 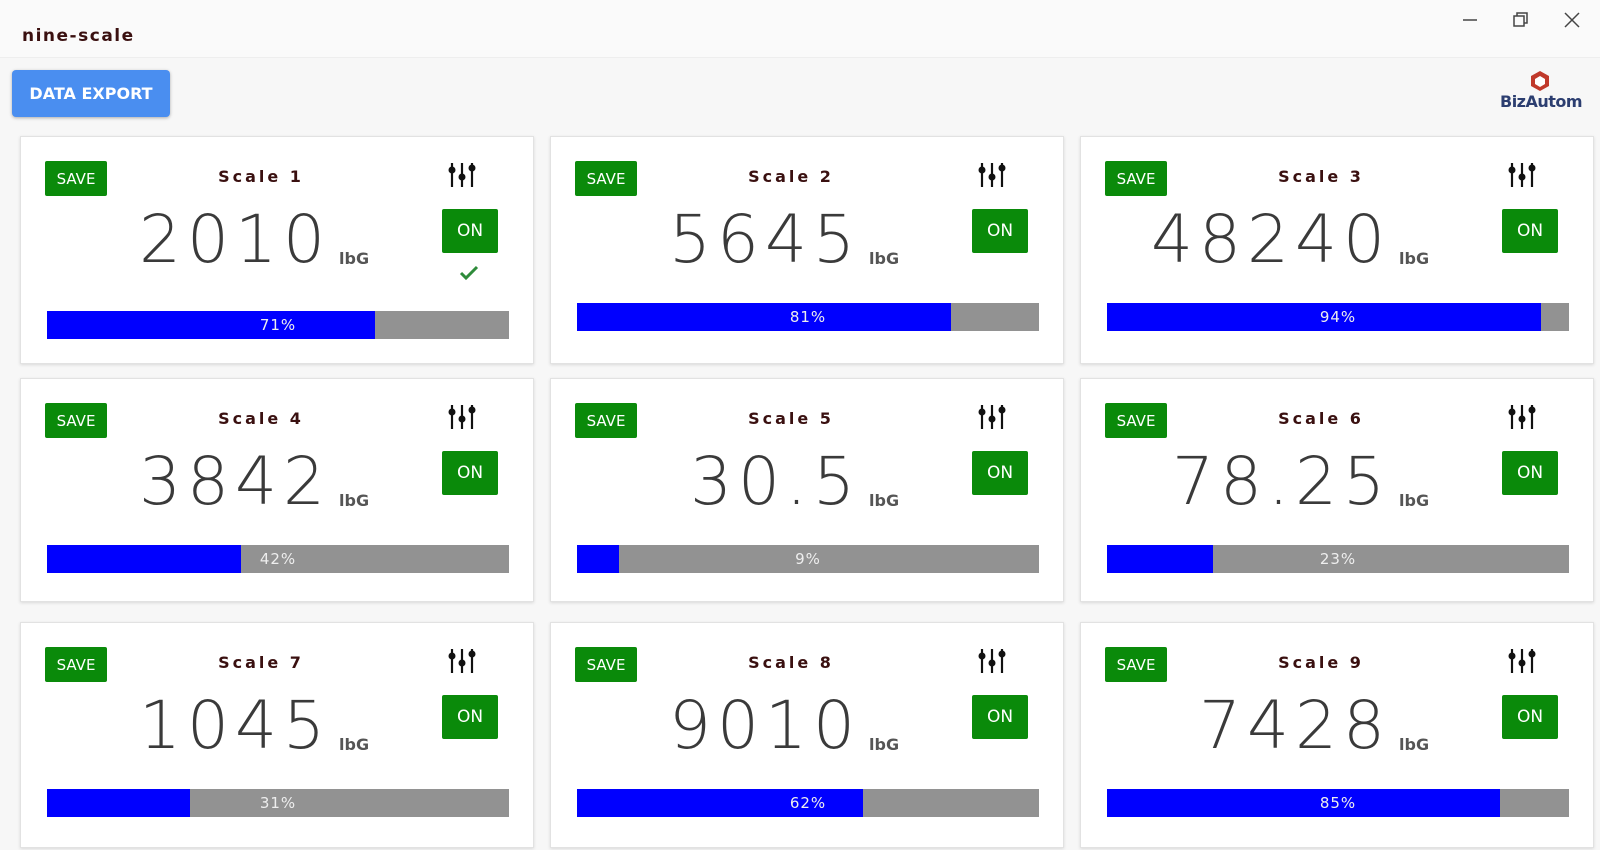 I want to click on progress-bar: 81%, so click(x=808, y=317).